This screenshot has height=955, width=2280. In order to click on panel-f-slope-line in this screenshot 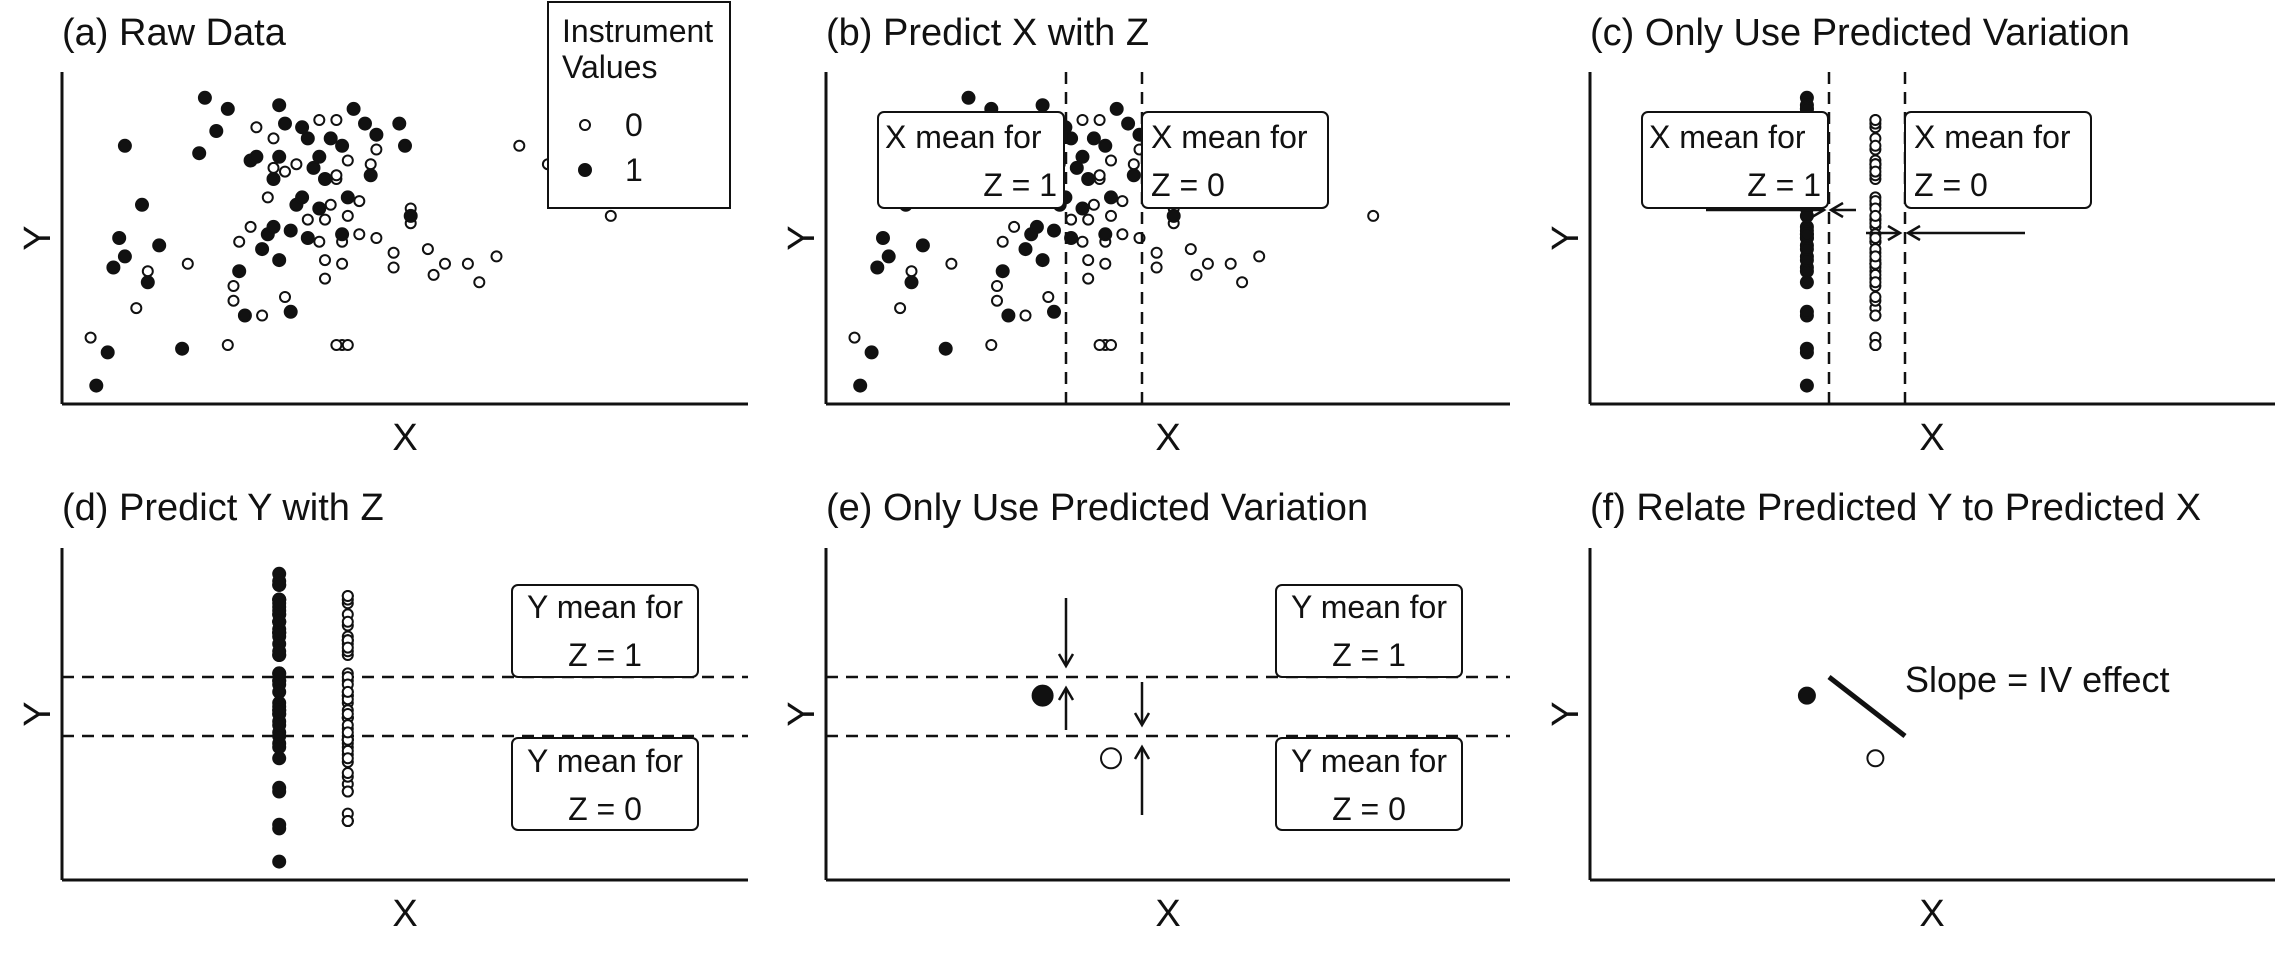, I will do `click(1867, 706)`.